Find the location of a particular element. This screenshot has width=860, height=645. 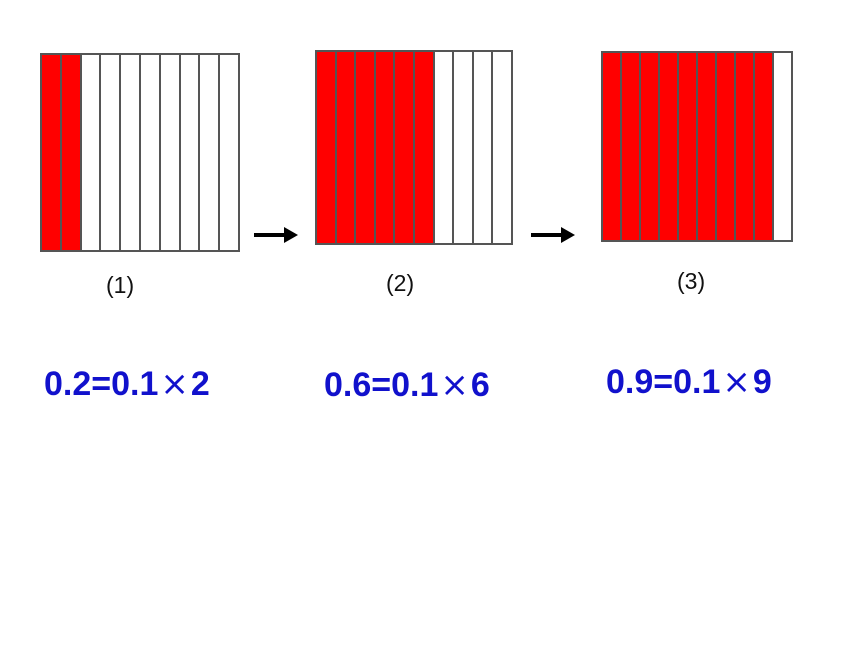

equation-2: 0.6=0.1×6 is located at coordinates (407, 385).